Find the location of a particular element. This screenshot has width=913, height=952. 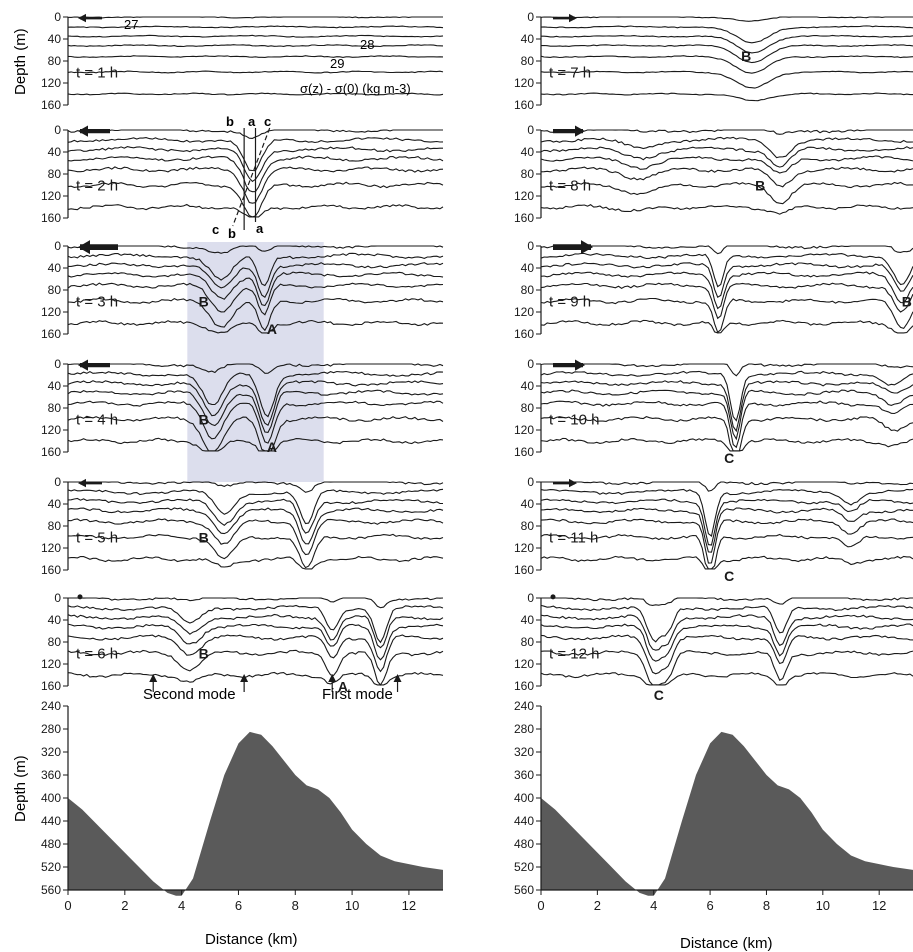

isopycnal-label-28: 28 is located at coordinates (367, 44).